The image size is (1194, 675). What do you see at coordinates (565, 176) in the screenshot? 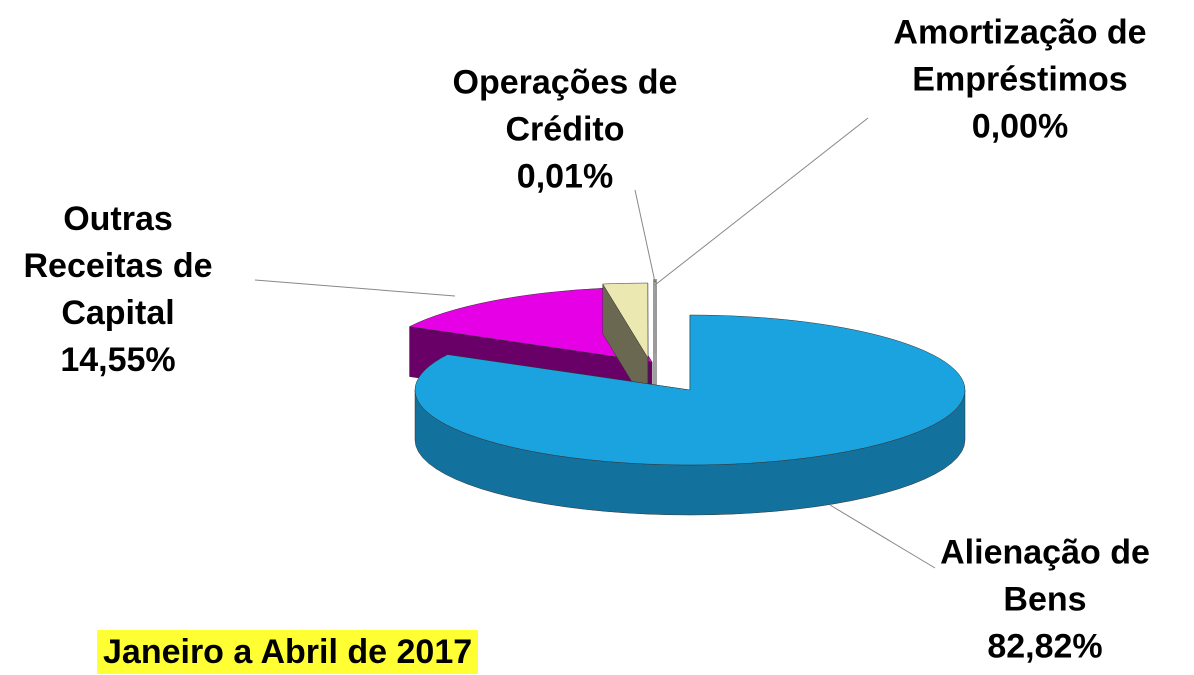
I see `value-label: 0,01%` at bounding box center [565, 176].